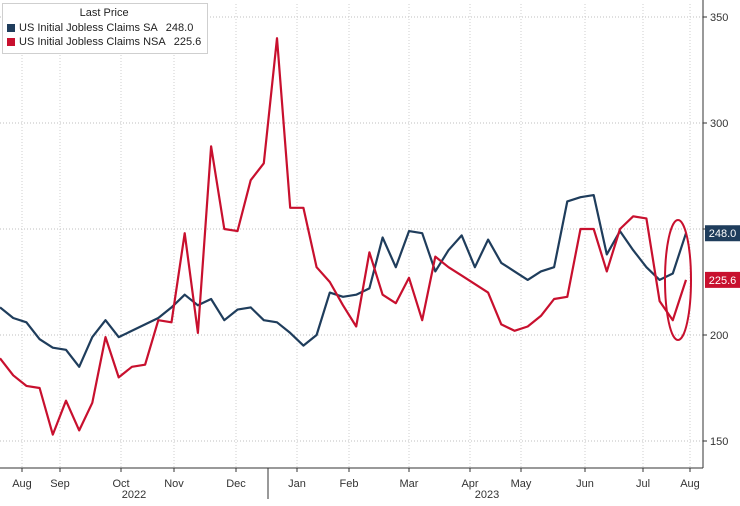 The width and height of the screenshot is (740, 506). Describe the element at coordinates (88, 28) in the screenshot. I see `legend-label-sa: US Initial Jobless Claims SA` at that location.